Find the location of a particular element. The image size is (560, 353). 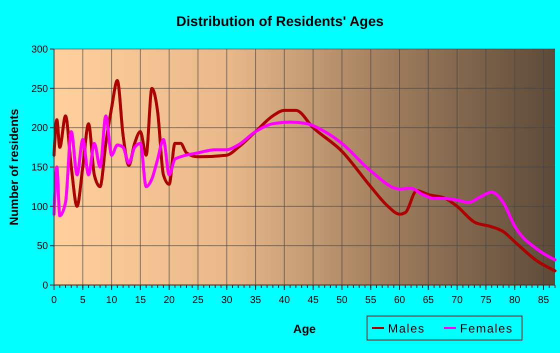

x-tick-label: 10 is located at coordinates (112, 300).